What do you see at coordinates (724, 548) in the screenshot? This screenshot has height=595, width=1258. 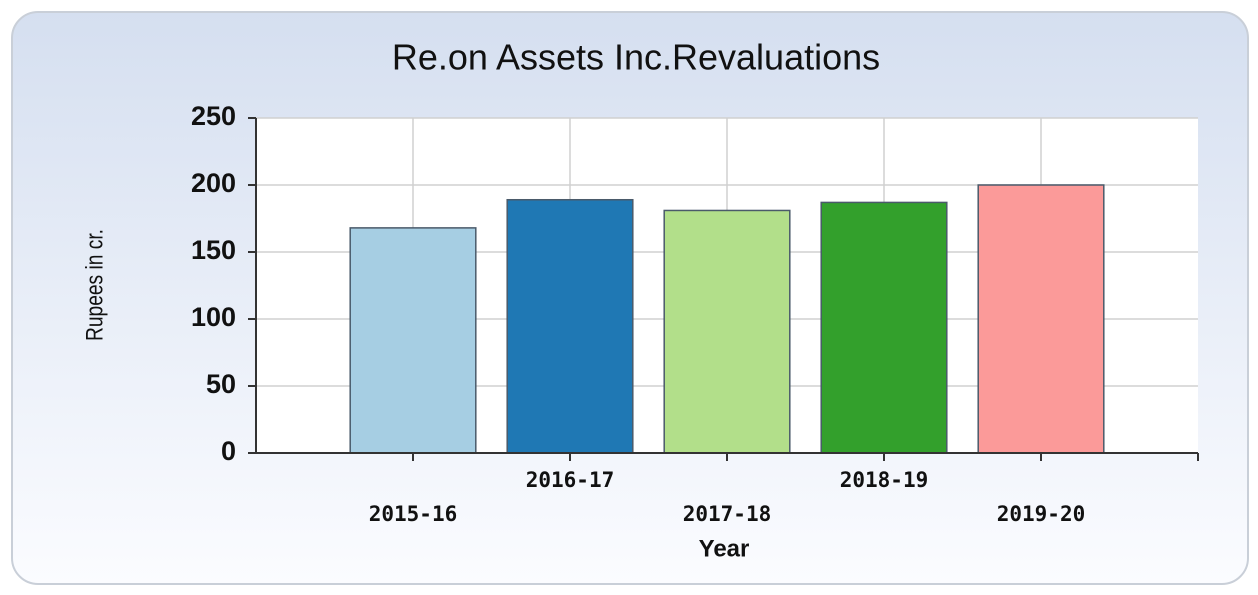 I see `x-axis-label: Year` at bounding box center [724, 548].